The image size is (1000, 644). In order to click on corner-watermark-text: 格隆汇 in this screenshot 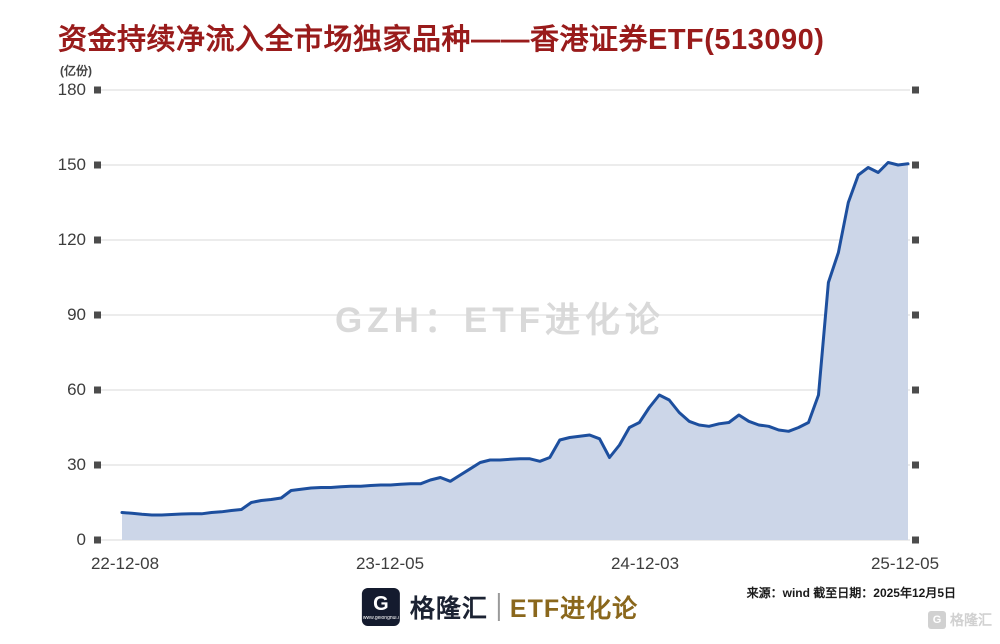, I will do `click(971, 620)`.